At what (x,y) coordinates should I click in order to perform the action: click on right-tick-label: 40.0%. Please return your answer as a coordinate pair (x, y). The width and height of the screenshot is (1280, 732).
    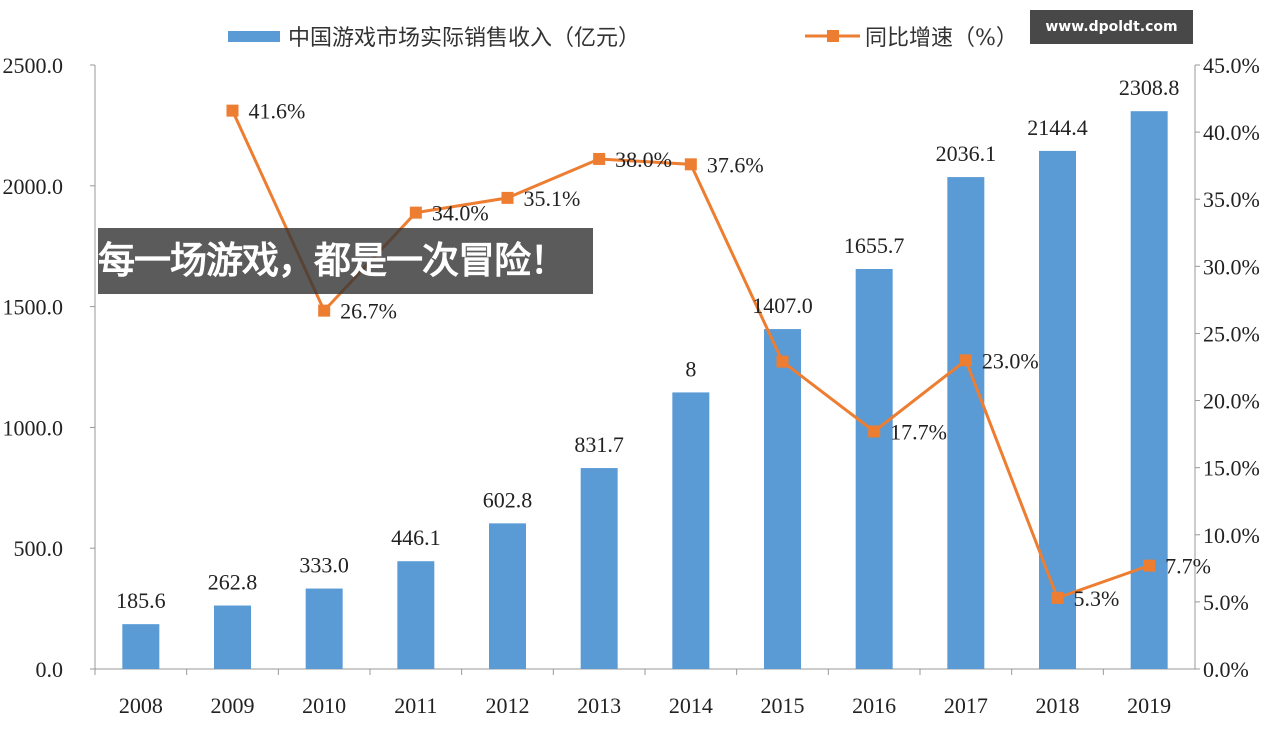
    Looking at the image, I should click on (1231, 132).